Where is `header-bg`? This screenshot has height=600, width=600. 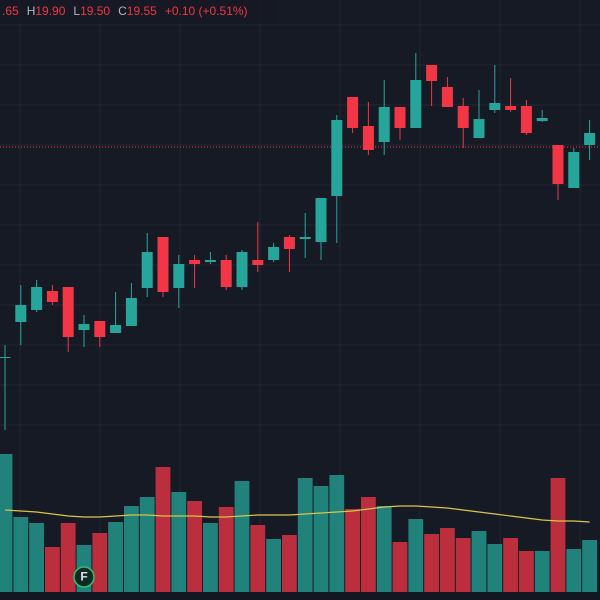 header-bg is located at coordinates (137, 12).